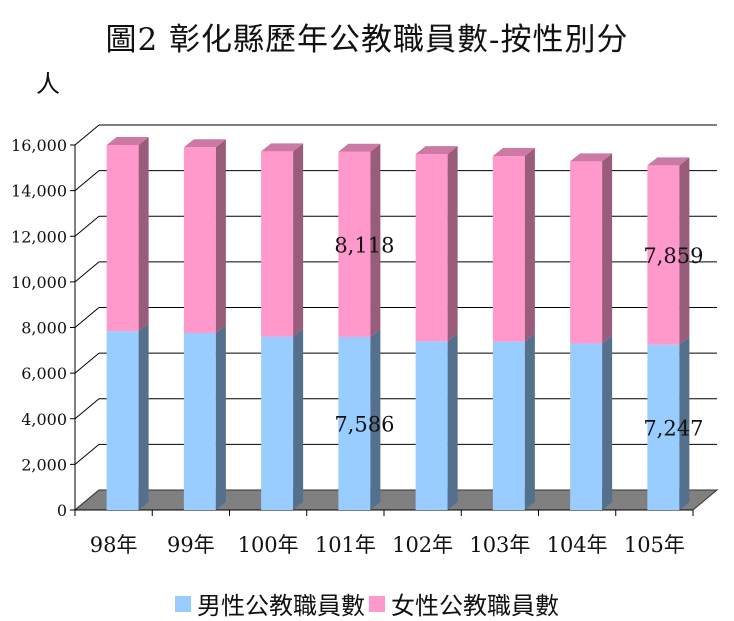 The image size is (734, 621). I want to click on legend: 男性公教職員數 女性公教職員數, so click(367, 603).